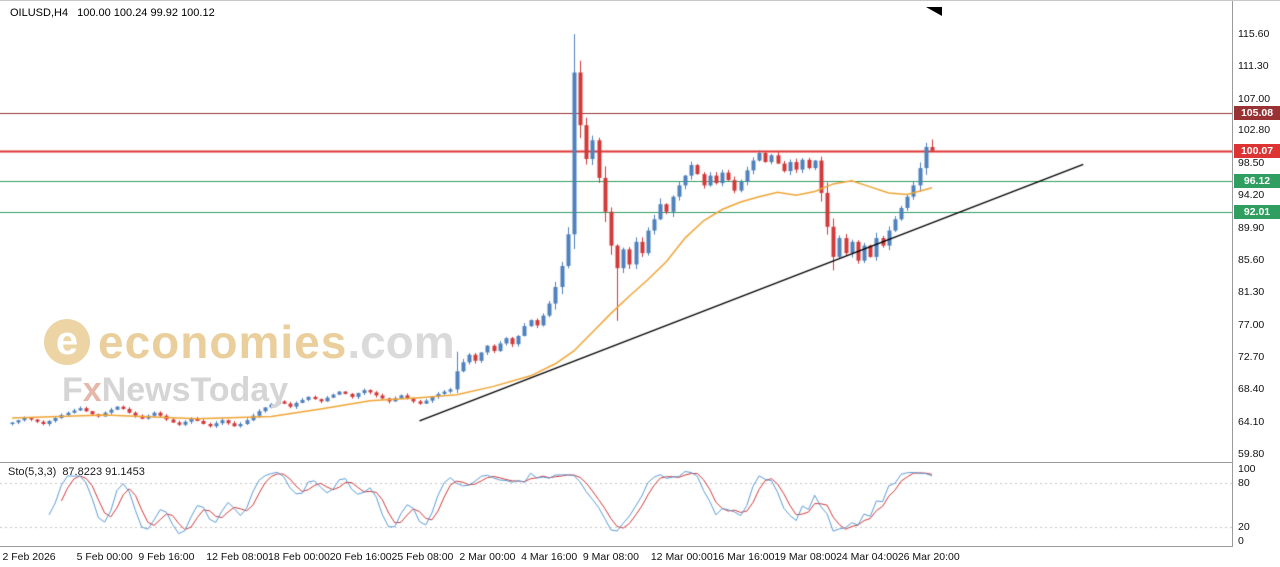 The height and width of the screenshot is (567, 1280). Describe the element at coordinates (934, 11) in the screenshot. I see `chart-shift-marker-icon` at that location.